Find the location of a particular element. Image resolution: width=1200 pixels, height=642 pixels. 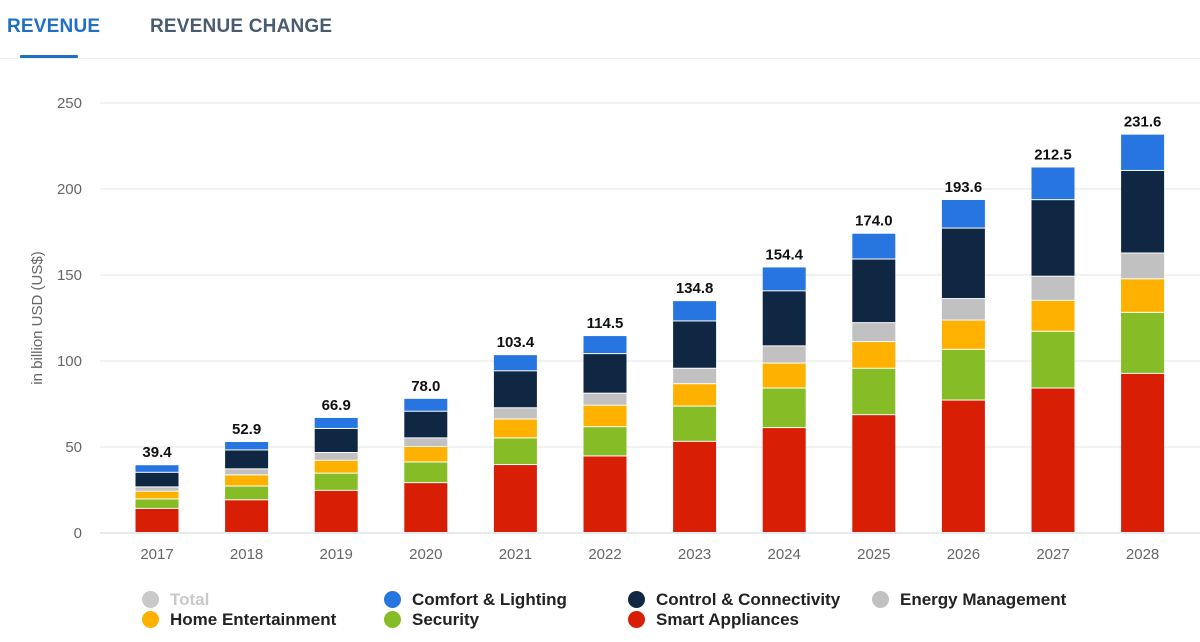

x-tick-label: 2020 is located at coordinates (425, 554).